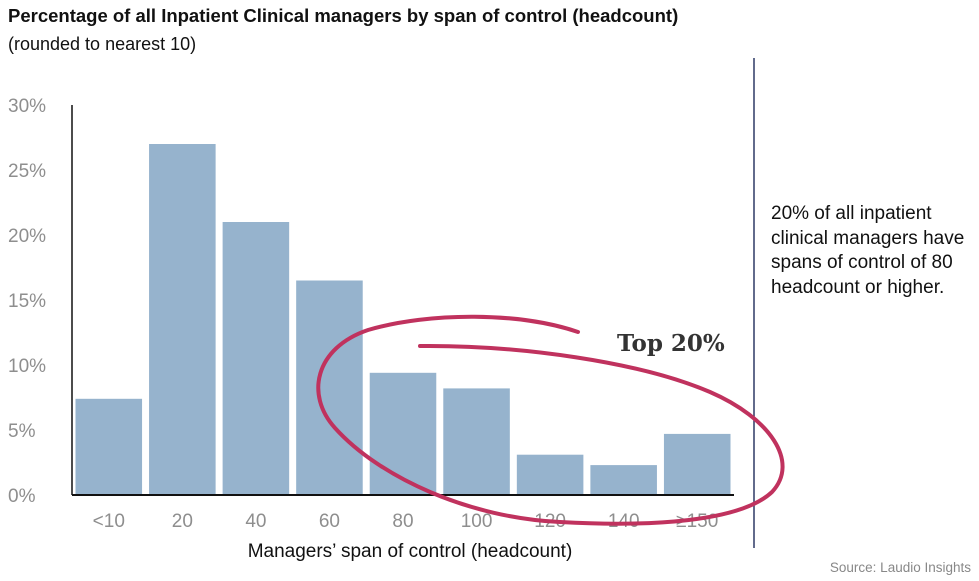 This screenshot has height=581, width=979. What do you see at coordinates (27, 171) in the screenshot?
I see `y-tick-label: 25%` at bounding box center [27, 171].